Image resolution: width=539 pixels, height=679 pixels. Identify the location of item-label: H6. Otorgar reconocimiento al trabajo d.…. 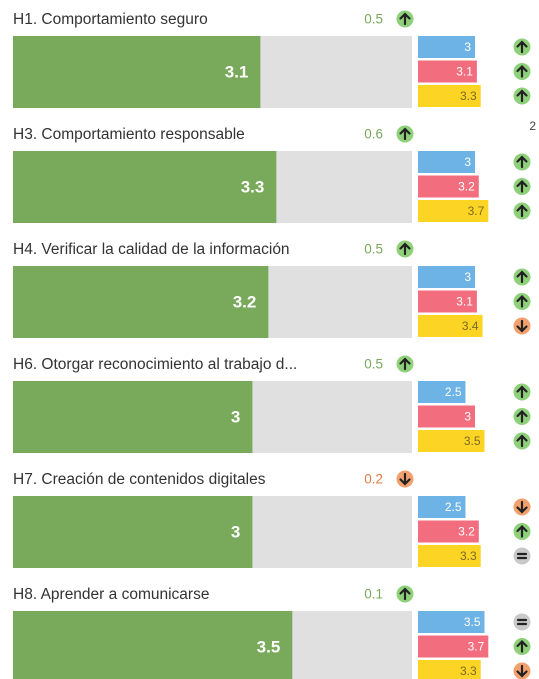
(155, 364).